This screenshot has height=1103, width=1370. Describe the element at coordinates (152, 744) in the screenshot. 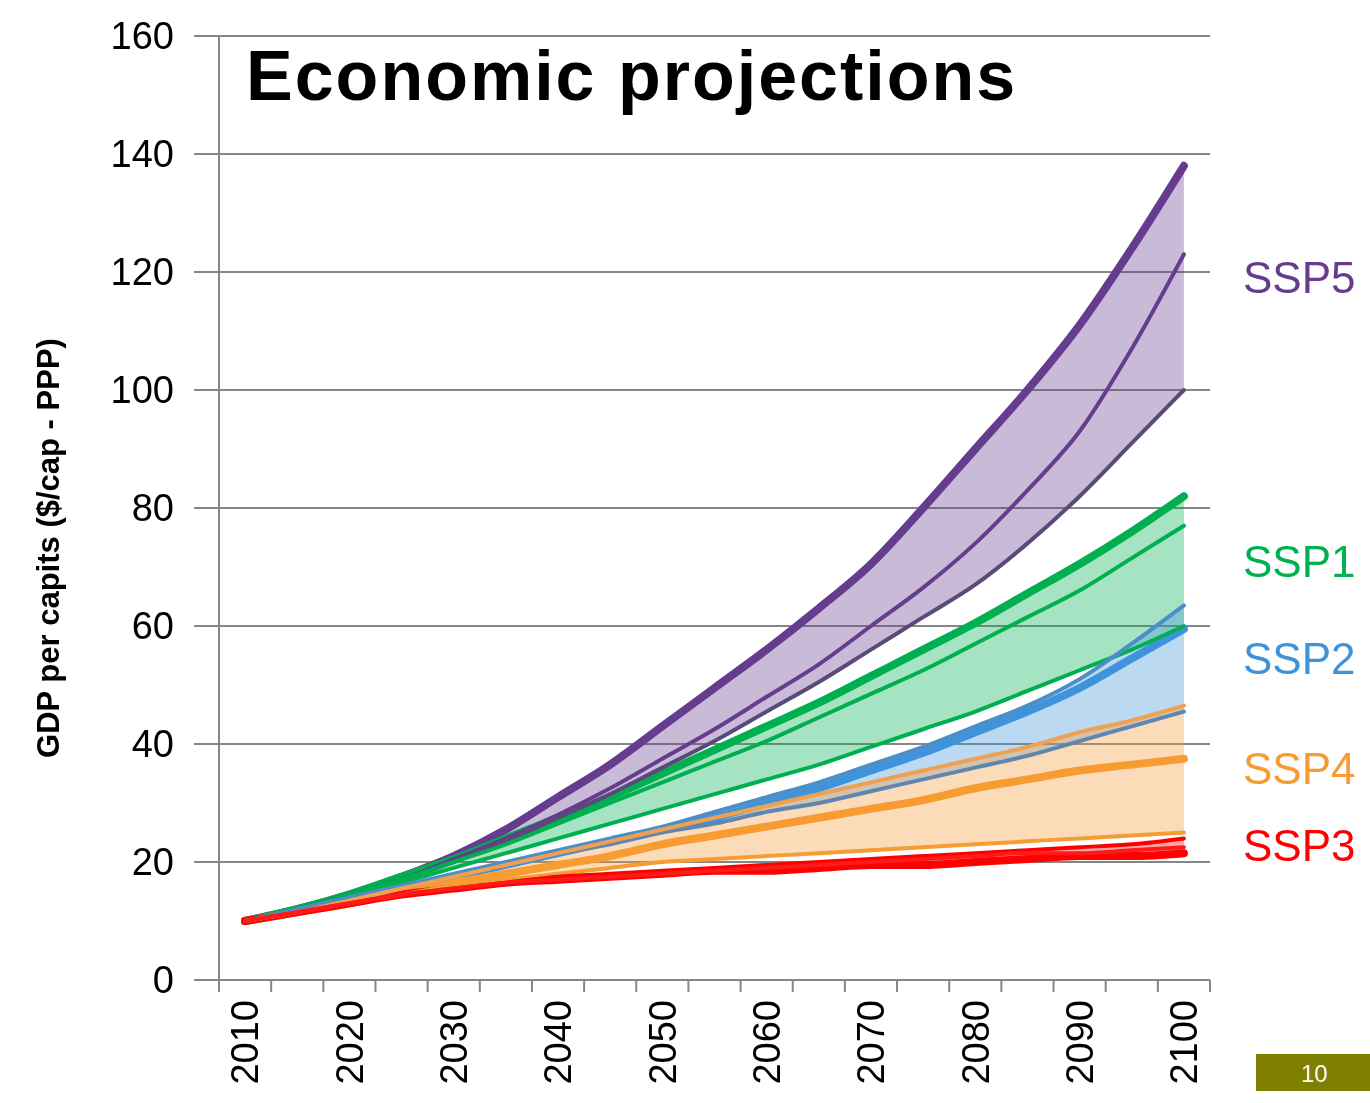

I see `y-tick-label: 40` at that location.